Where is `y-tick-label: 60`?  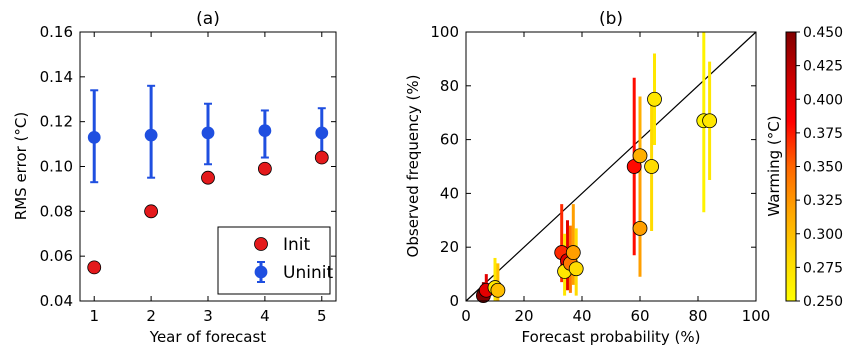 y-tick-label: 60 is located at coordinates (449, 140).